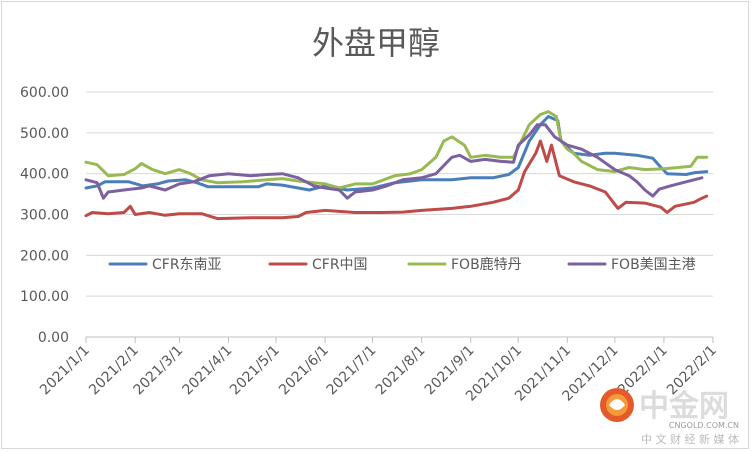 The image size is (752, 452). What do you see at coordinates (684, 406) in the screenshot?
I see `watermark-brand: 中金网` at bounding box center [684, 406].